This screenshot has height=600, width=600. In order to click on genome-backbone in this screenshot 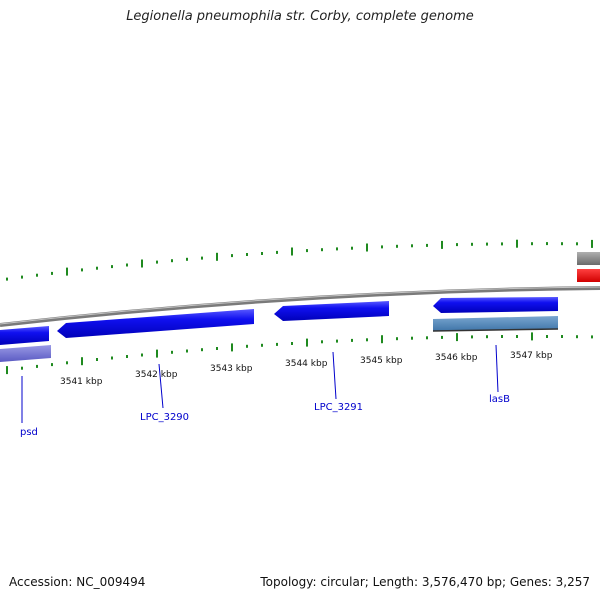, I will do `click(300, 306)`.